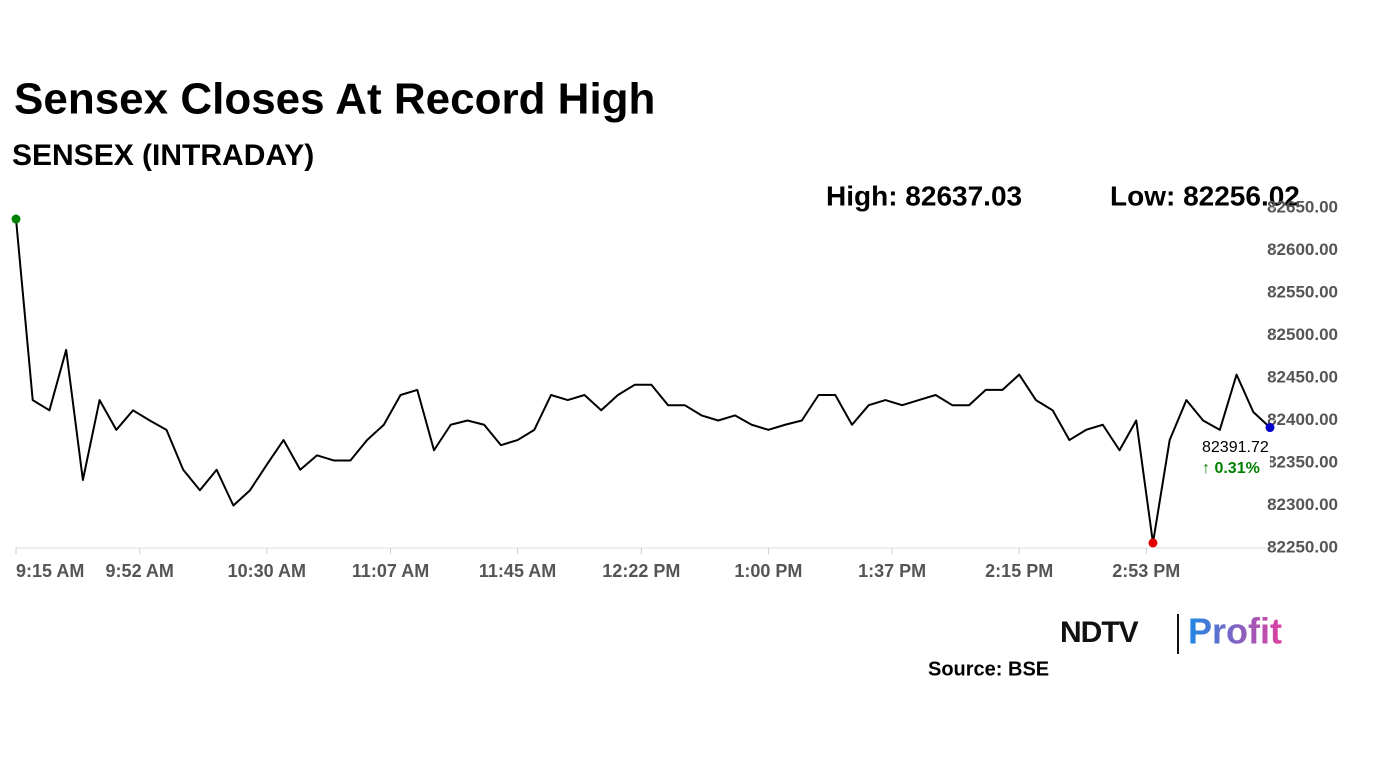  Describe the element at coordinates (1171, 632) in the screenshot. I see `logo: NDTV Profit` at that location.